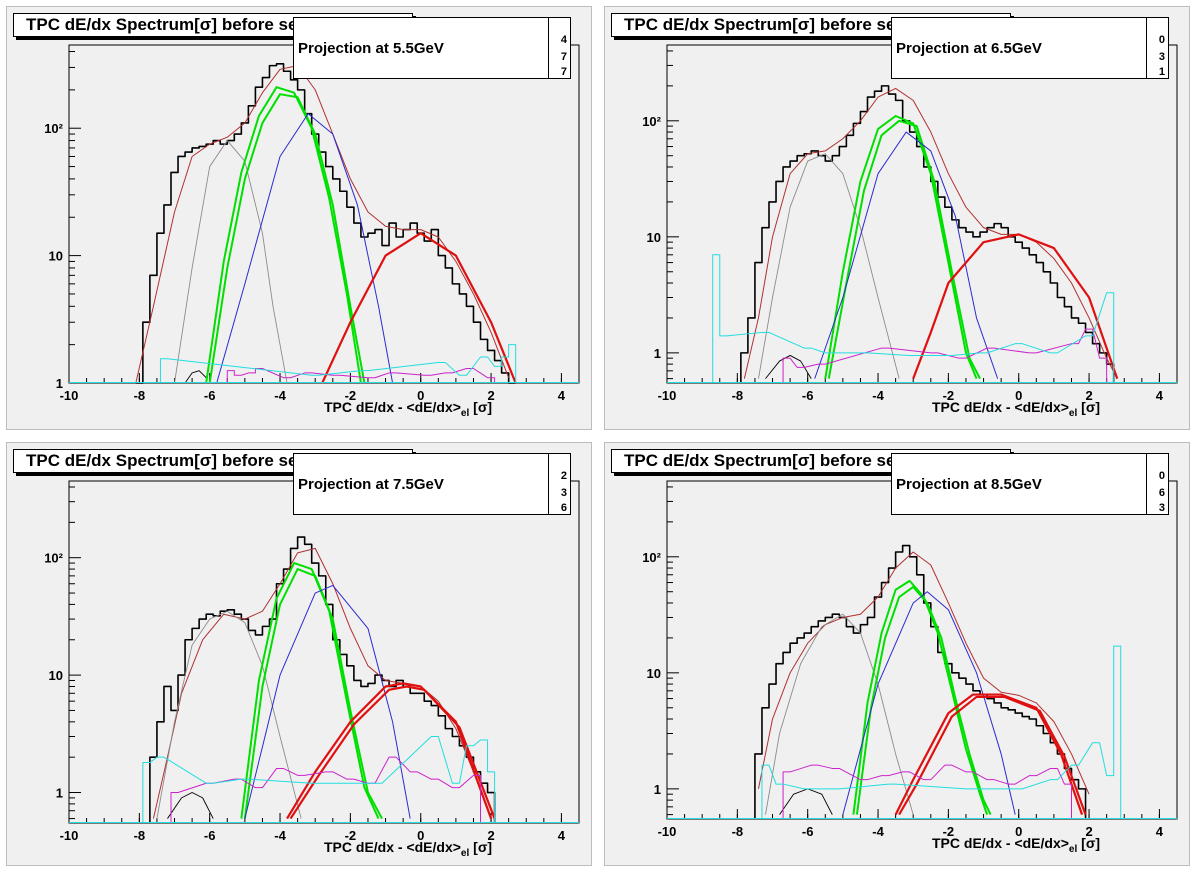  What do you see at coordinates (371, 48) in the screenshot?
I see `plot-subtitle-1: Projection at 5.5GeV` at bounding box center [371, 48].